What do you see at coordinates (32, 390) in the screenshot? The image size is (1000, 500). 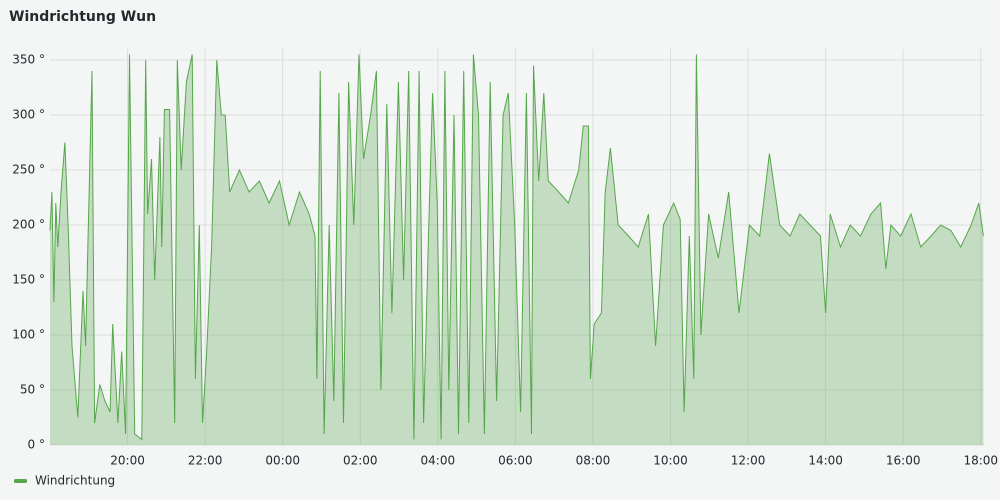 I see `y-tick-label: 50 °` at bounding box center [32, 390].